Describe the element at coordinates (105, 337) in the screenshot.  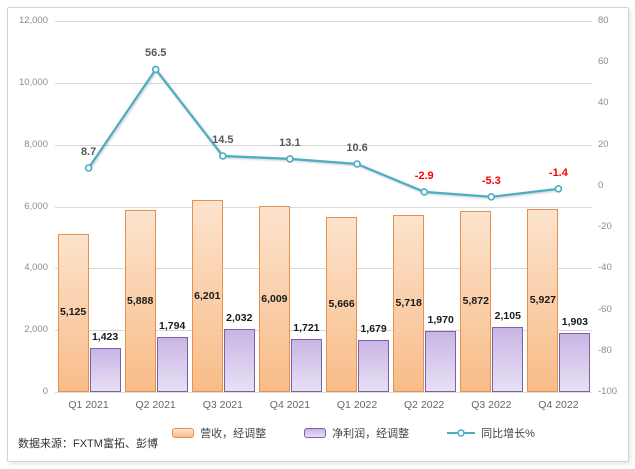
I see `net-profit-bar-label: 1,423` at that location.